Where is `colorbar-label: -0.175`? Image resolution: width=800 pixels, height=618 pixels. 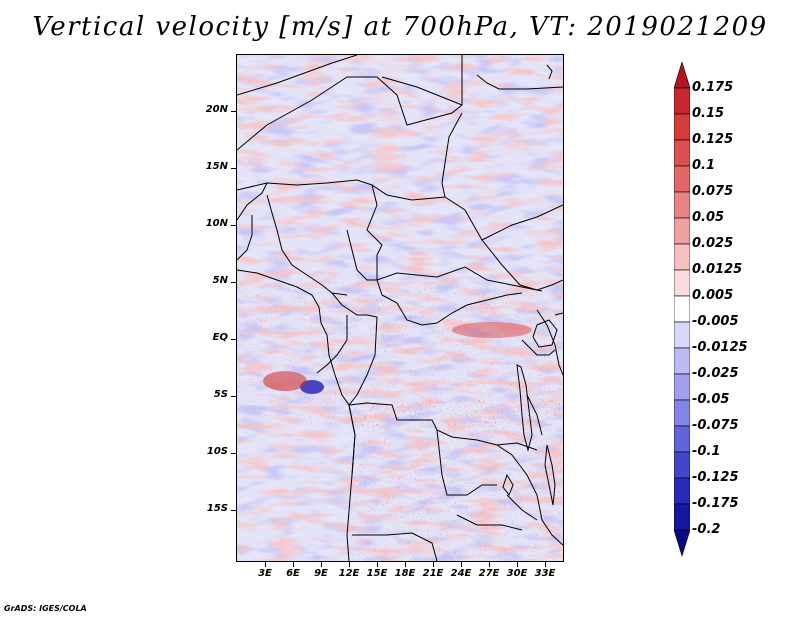 colorbar-label: -0.175 is located at coordinates (715, 503).